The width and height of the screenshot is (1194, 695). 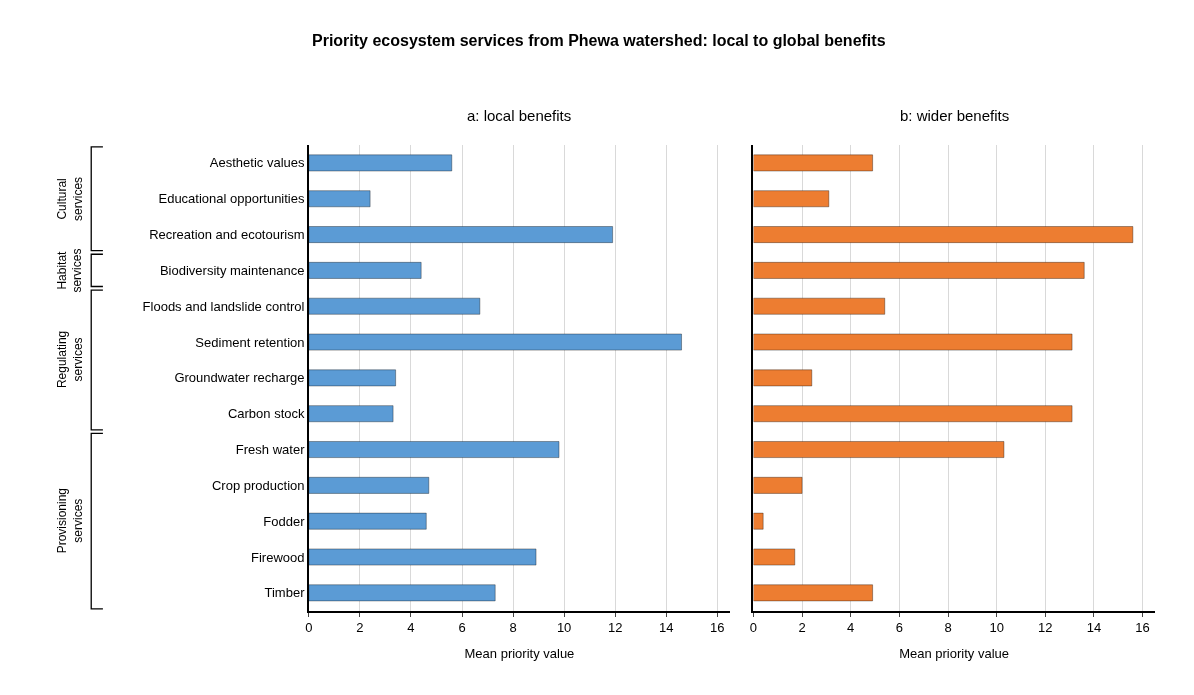 What do you see at coordinates (278, 557) in the screenshot?
I see `y-tick-label: Firewood` at bounding box center [278, 557].